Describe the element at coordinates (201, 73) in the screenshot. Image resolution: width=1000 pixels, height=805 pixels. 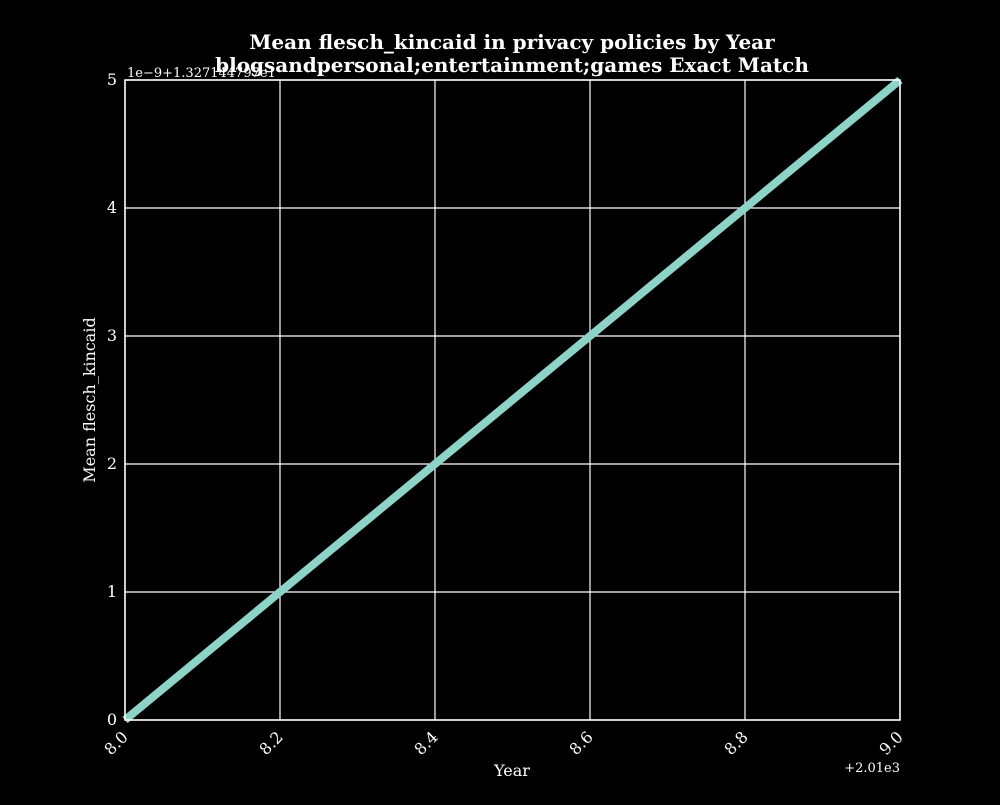
I see `y-axis-offset-label: 1e−9+1.327144797e1` at that location.